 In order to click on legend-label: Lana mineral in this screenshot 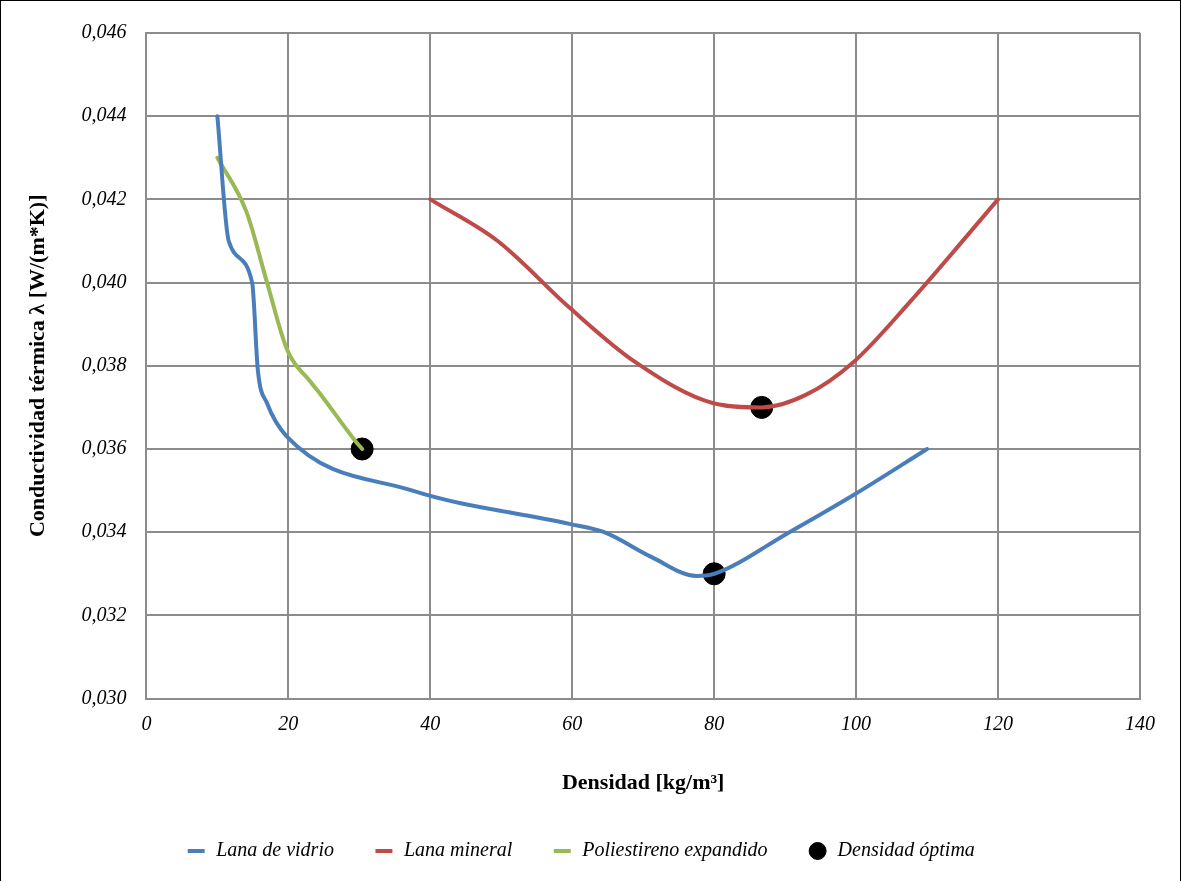, I will do `click(457, 849)`.